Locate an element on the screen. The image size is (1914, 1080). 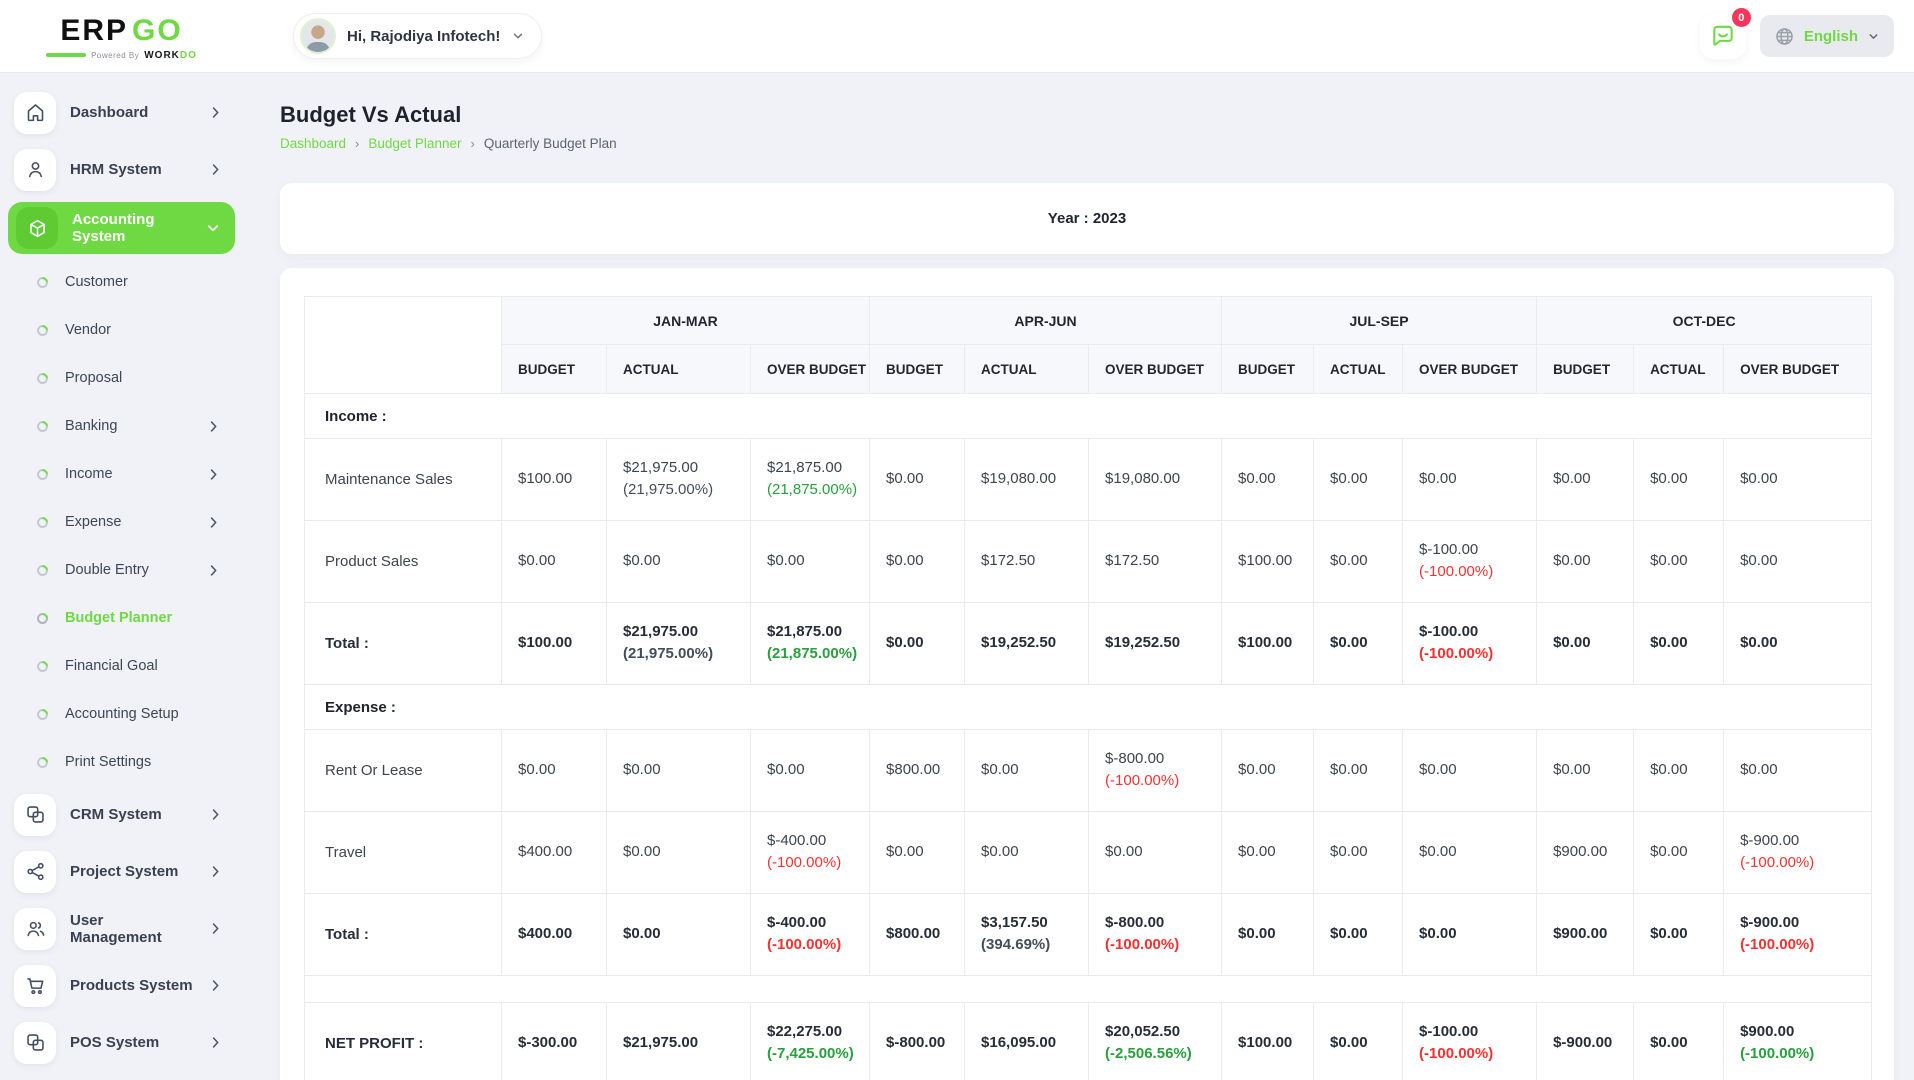
row-label: Maintenance Sales is located at coordinates (403, 479).